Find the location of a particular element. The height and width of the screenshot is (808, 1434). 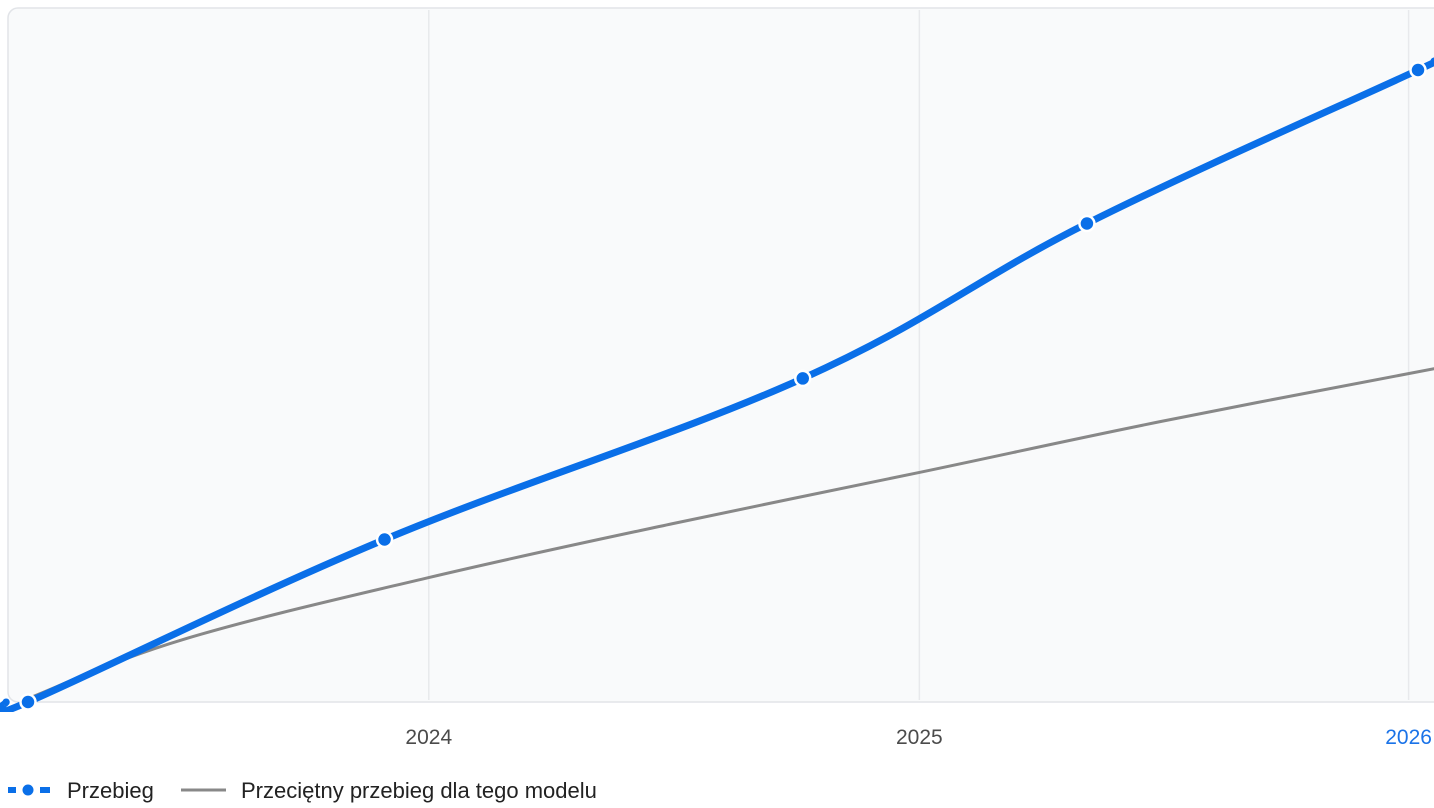

legend-label-average: Przeciętny przebieg dla tego modelu is located at coordinates (419, 790).